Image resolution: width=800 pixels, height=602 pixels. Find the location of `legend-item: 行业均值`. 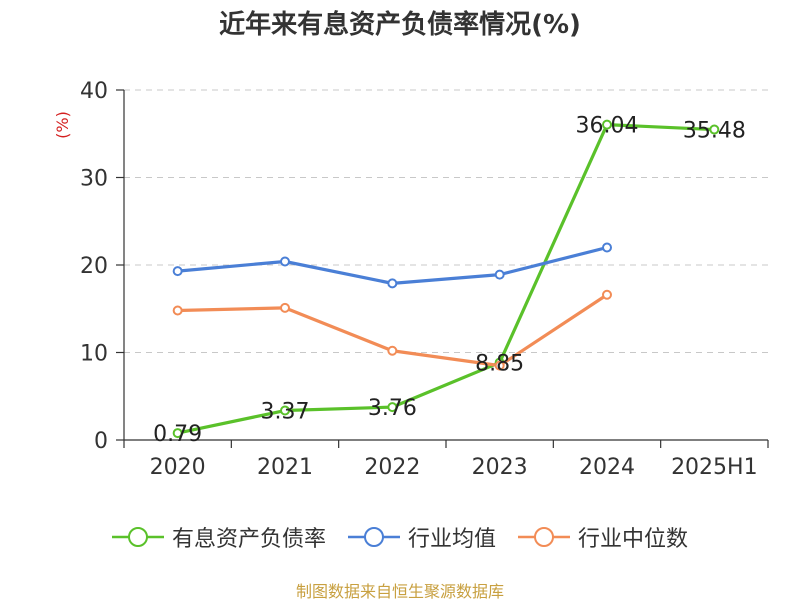

legend-item: 行业均值 is located at coordinates (421, 537).